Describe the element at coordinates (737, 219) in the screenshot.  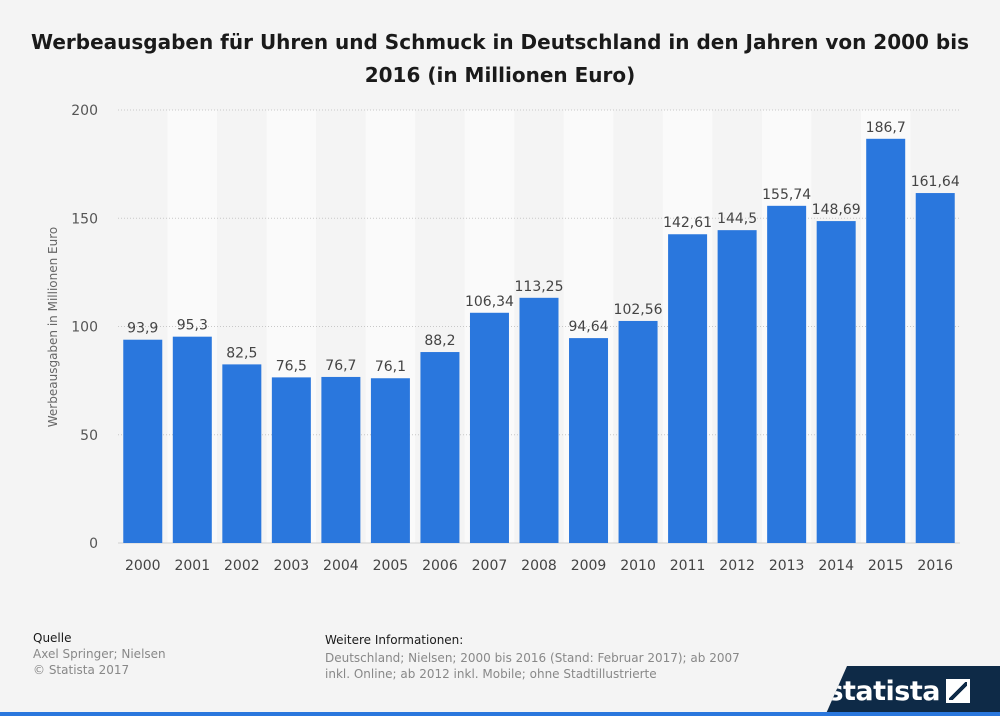
I see `data-label: 144,5` at that location.